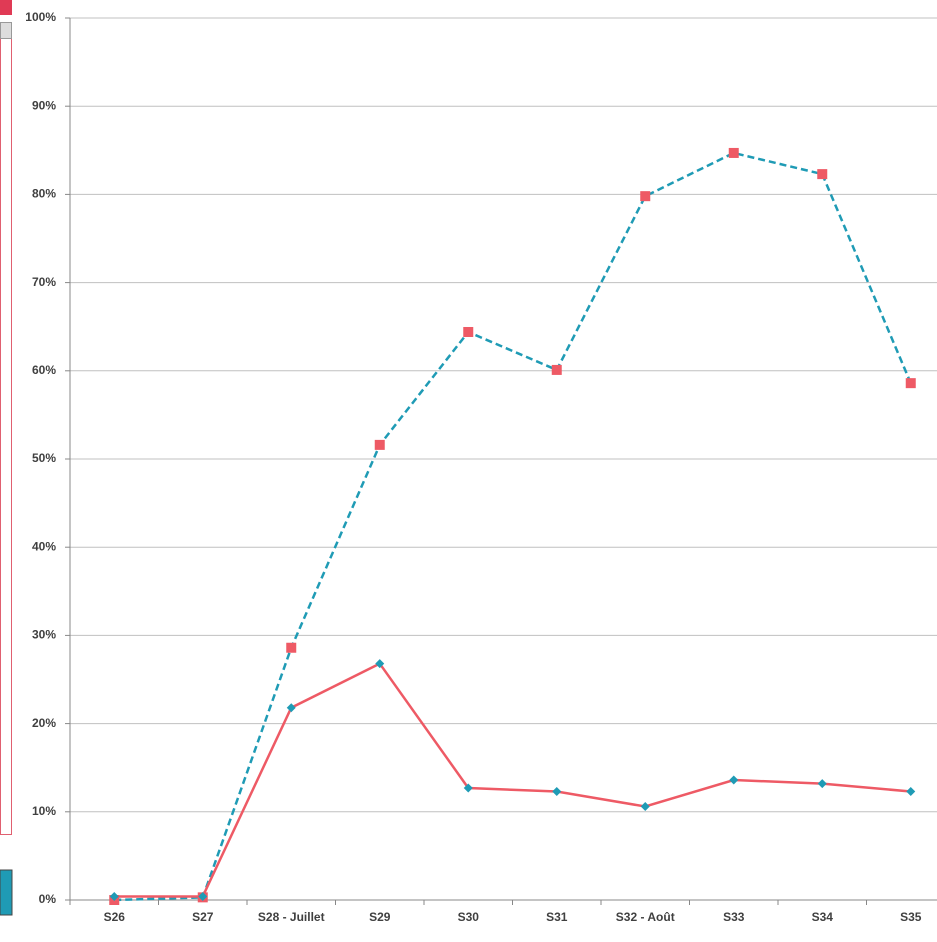  I want to click on y-tick-label: 10%, so click(44, 811).